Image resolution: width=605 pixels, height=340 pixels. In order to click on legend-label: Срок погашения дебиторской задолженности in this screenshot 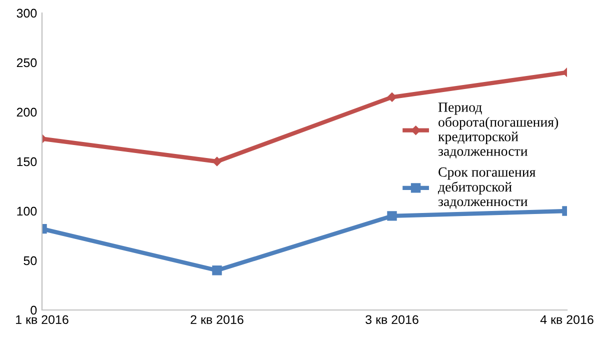, I will do `click(487, 188)`.